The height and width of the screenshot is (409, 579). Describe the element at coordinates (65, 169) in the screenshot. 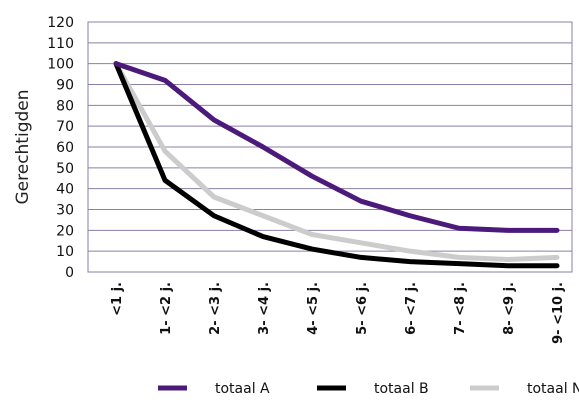

I see `y-tick-label: 50` at that location.